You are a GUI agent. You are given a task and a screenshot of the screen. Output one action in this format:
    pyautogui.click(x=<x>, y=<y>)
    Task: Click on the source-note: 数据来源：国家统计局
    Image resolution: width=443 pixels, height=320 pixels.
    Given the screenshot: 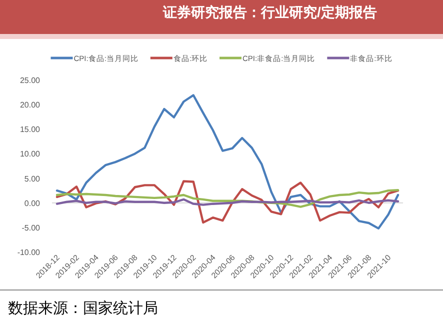 What is the action you would take?
    pyautogui.click(x=83, y=308)
    